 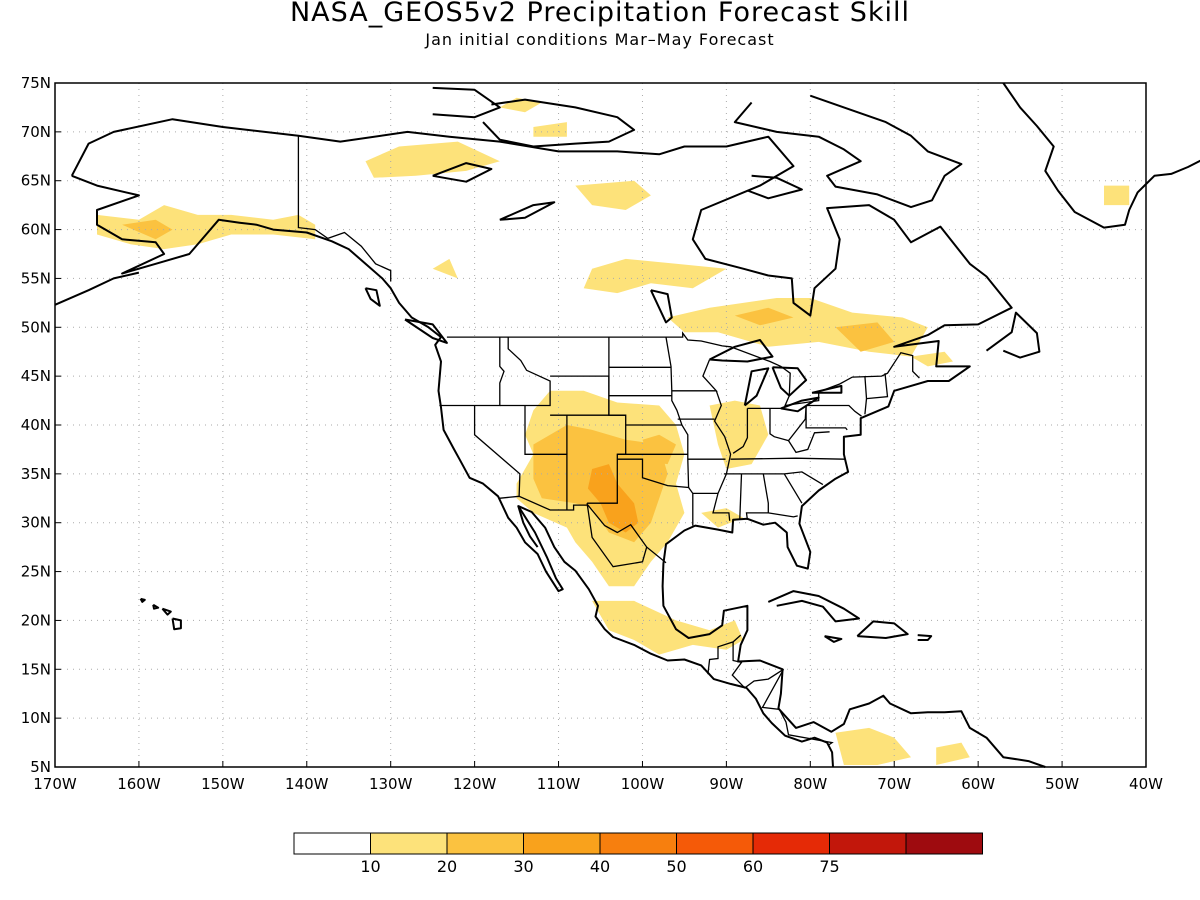 What do you see at coordinates (724, 654) in the screenshot?
I see `border-mexico-guatemala` at bounding box center [724, 654].